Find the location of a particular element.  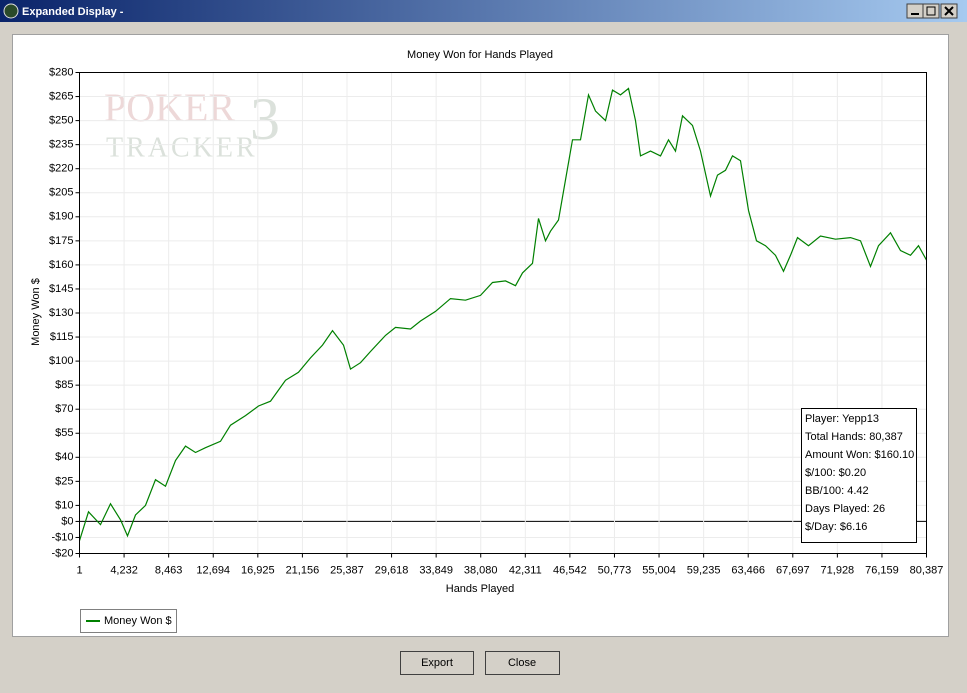

legend-frame is located at coordinates (128, 621).